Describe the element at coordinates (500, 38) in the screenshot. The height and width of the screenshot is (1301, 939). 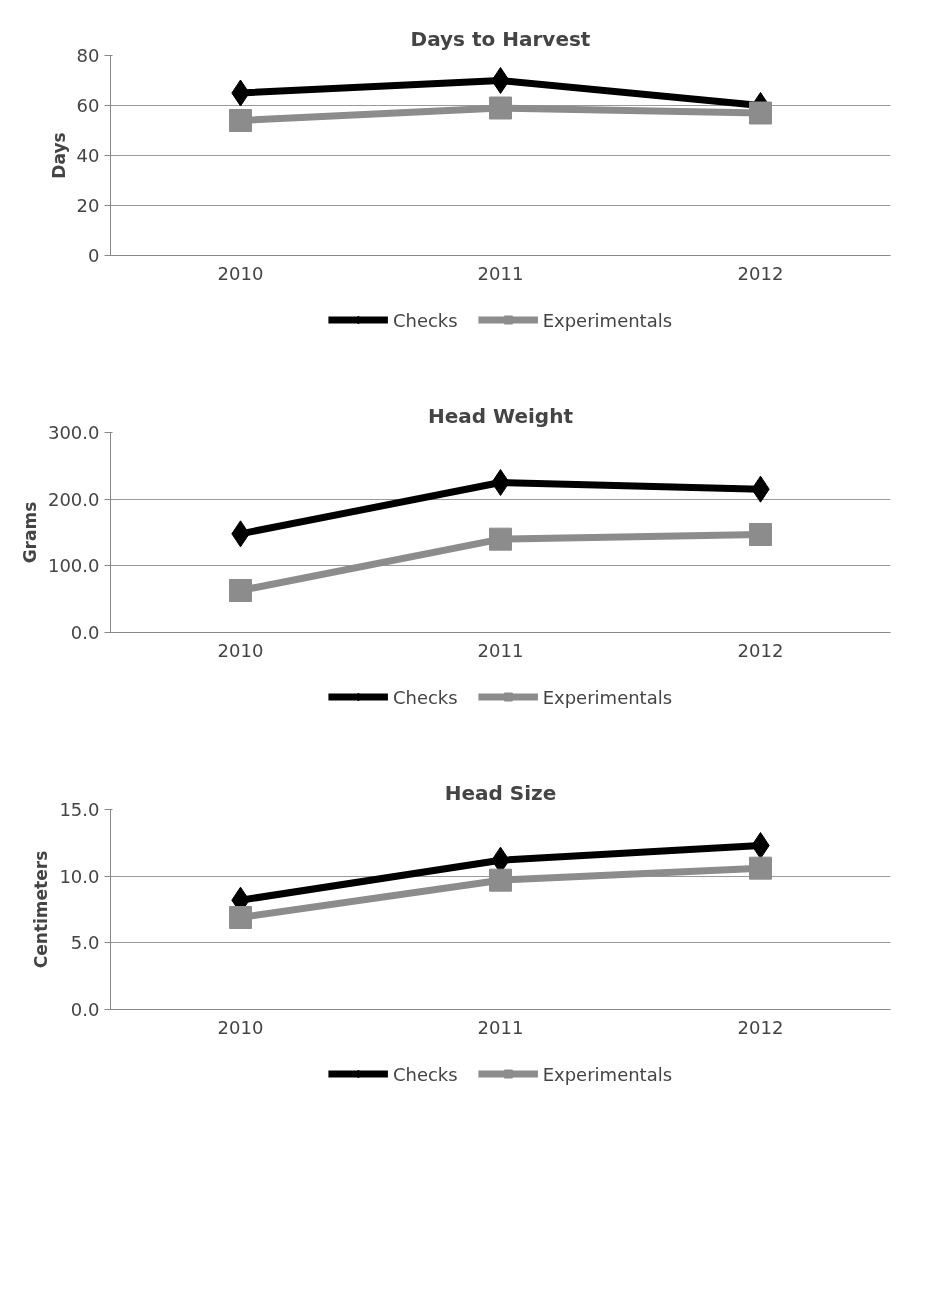
I see `chart-title: Days to Harvest` at that location.